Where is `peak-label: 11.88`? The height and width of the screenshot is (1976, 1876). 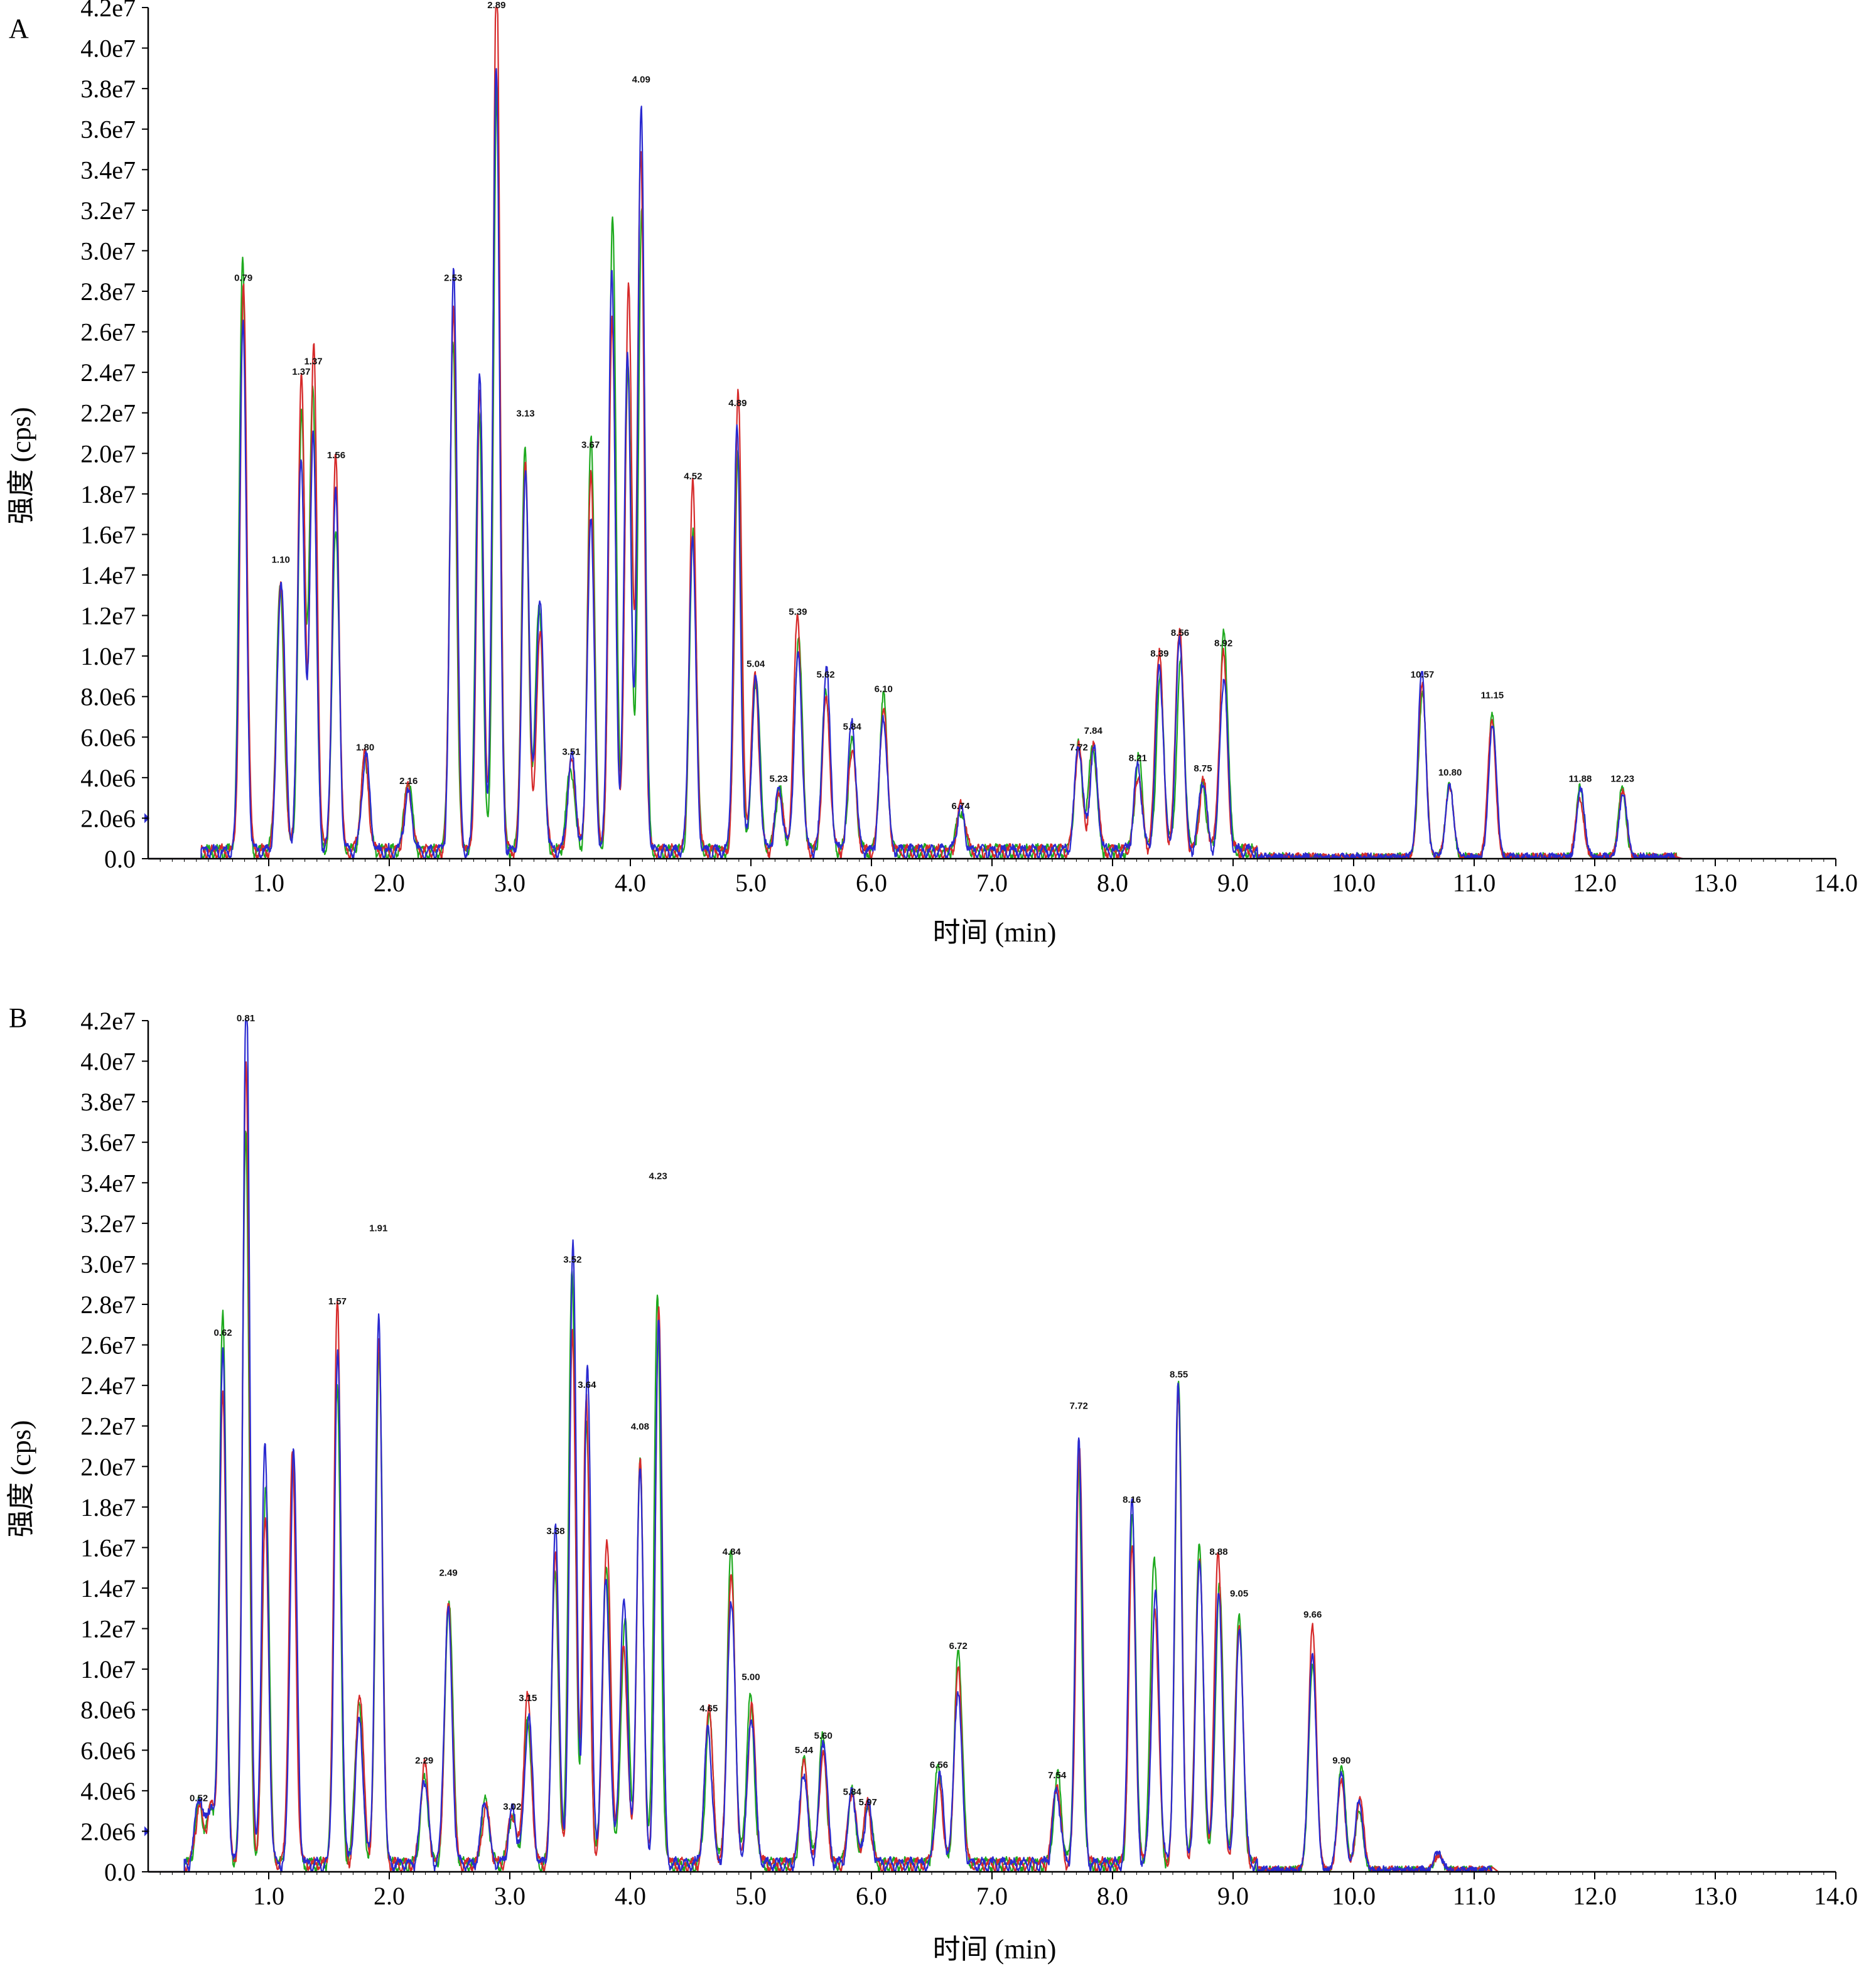 peak-label: 11.88 is located at coordinates (1580, 780).